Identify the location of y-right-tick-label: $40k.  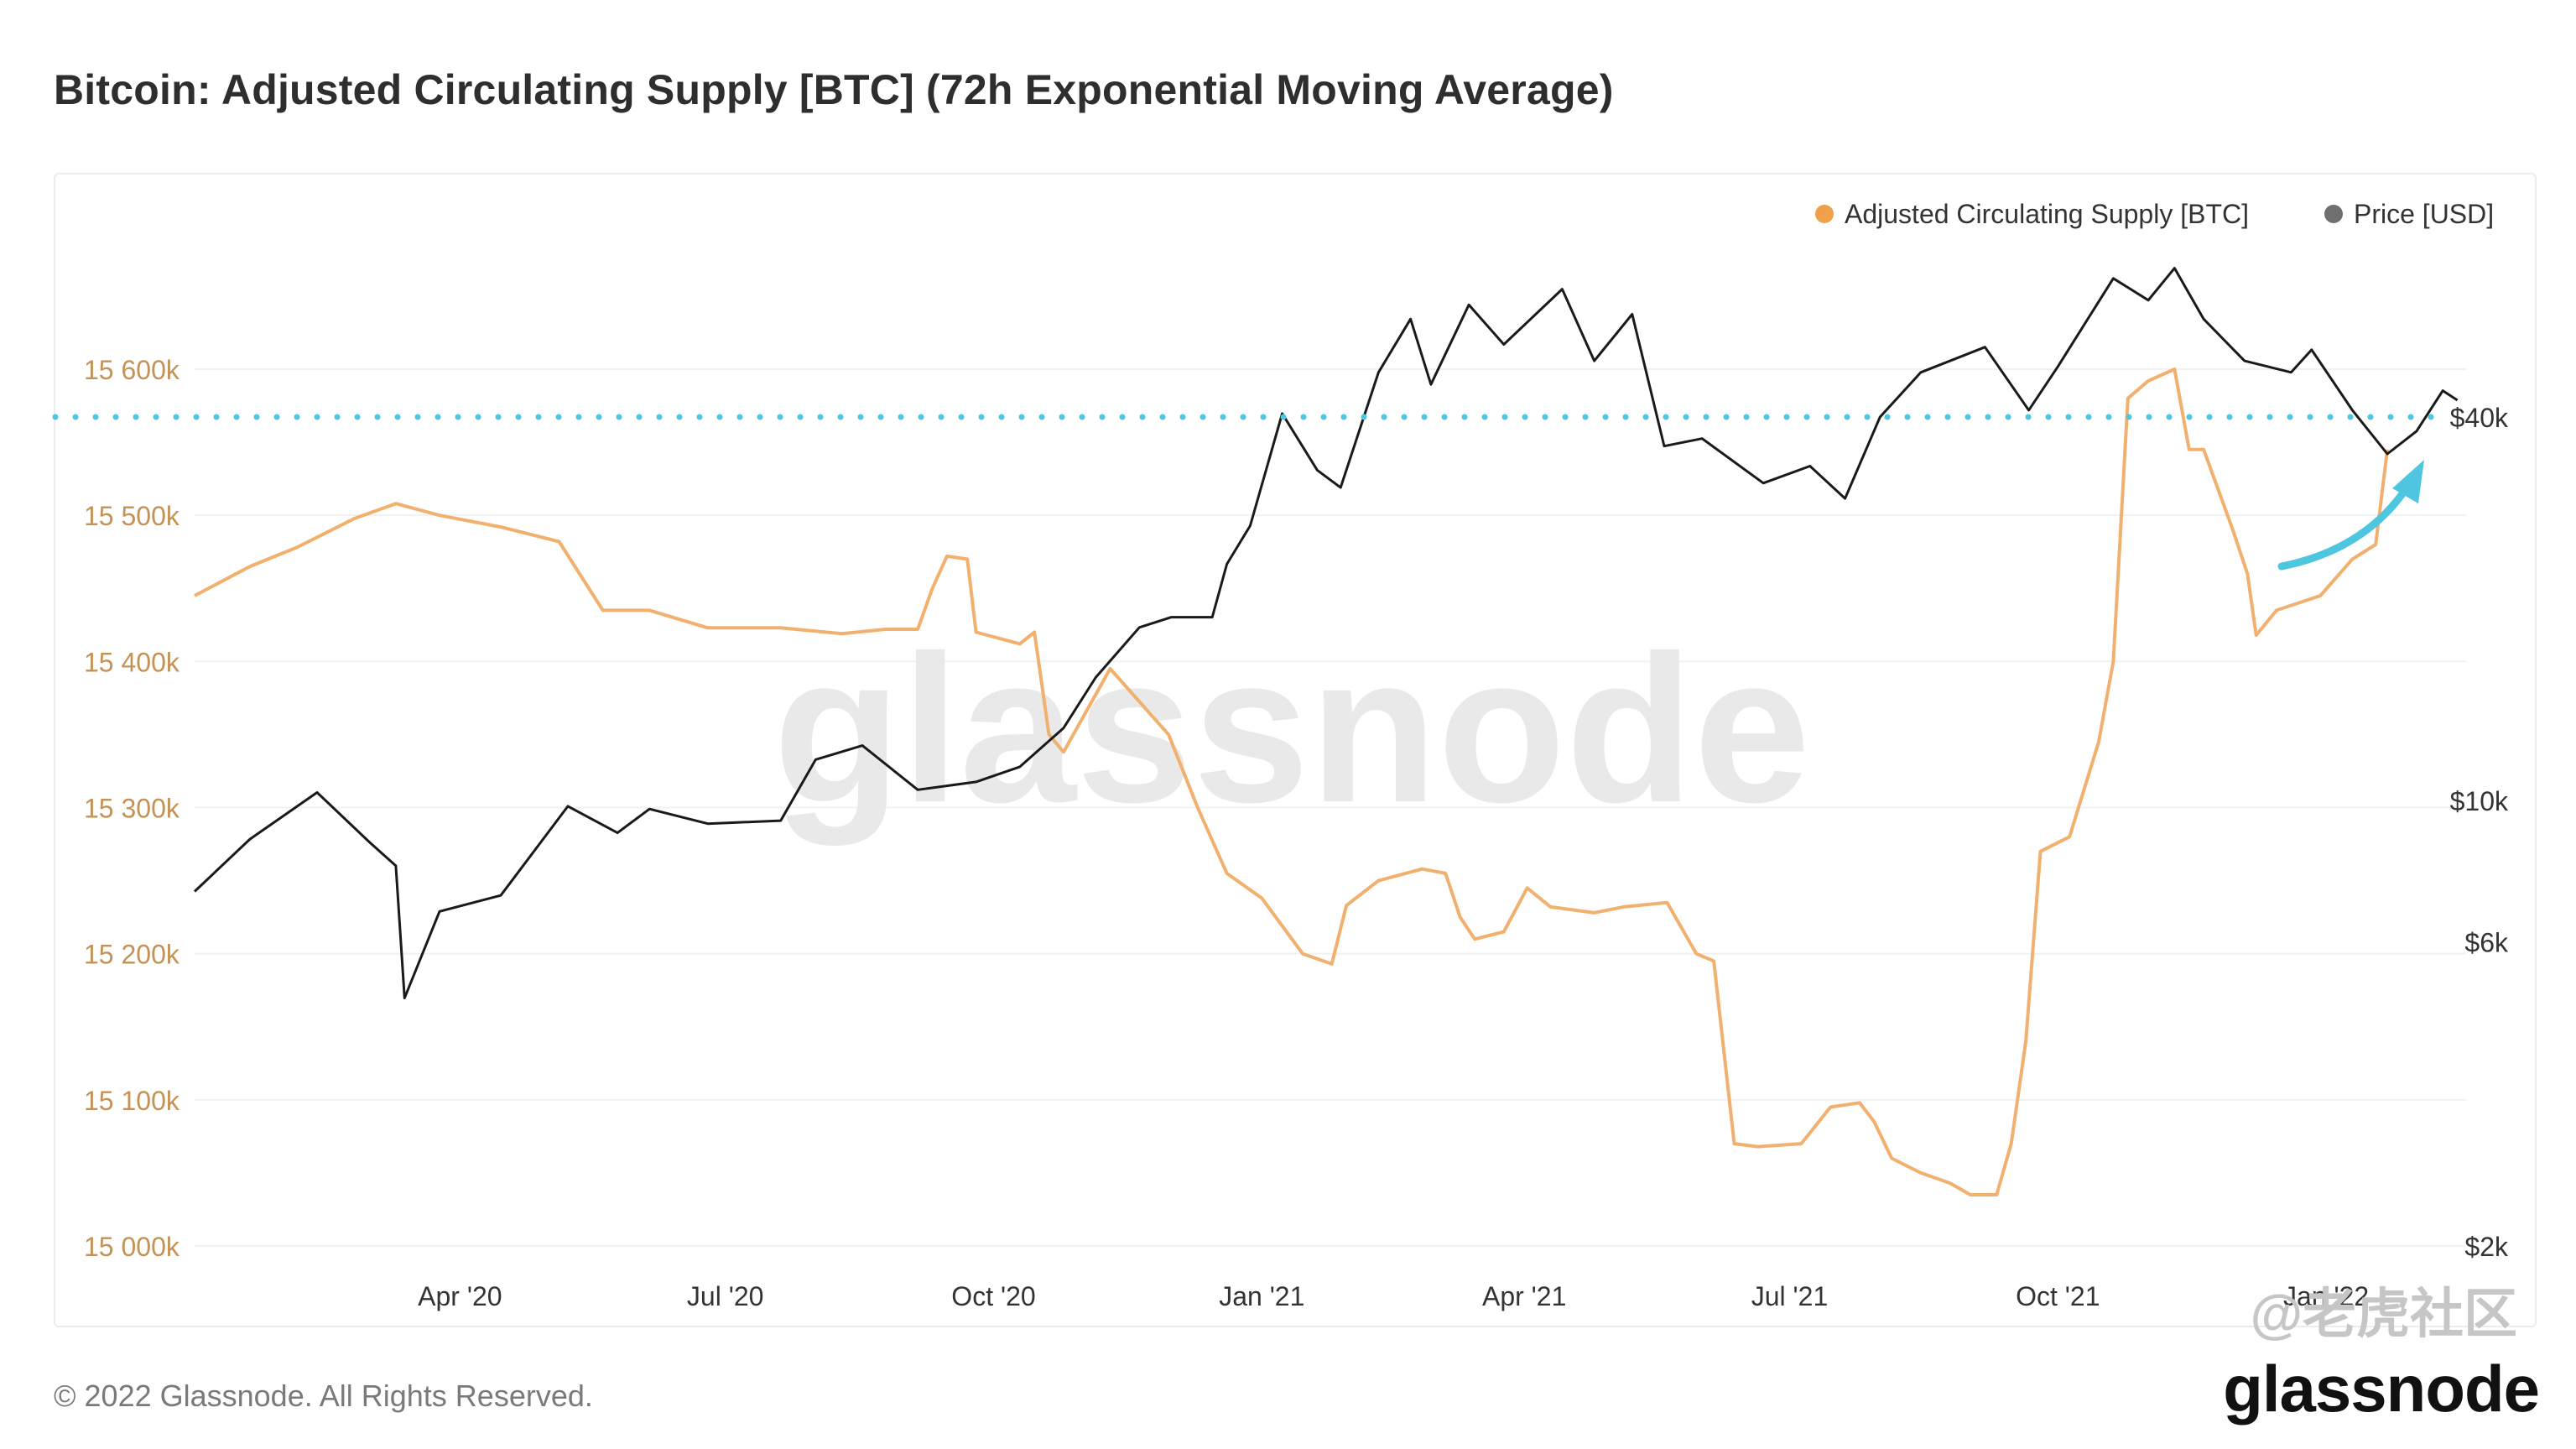
(2479, 418).